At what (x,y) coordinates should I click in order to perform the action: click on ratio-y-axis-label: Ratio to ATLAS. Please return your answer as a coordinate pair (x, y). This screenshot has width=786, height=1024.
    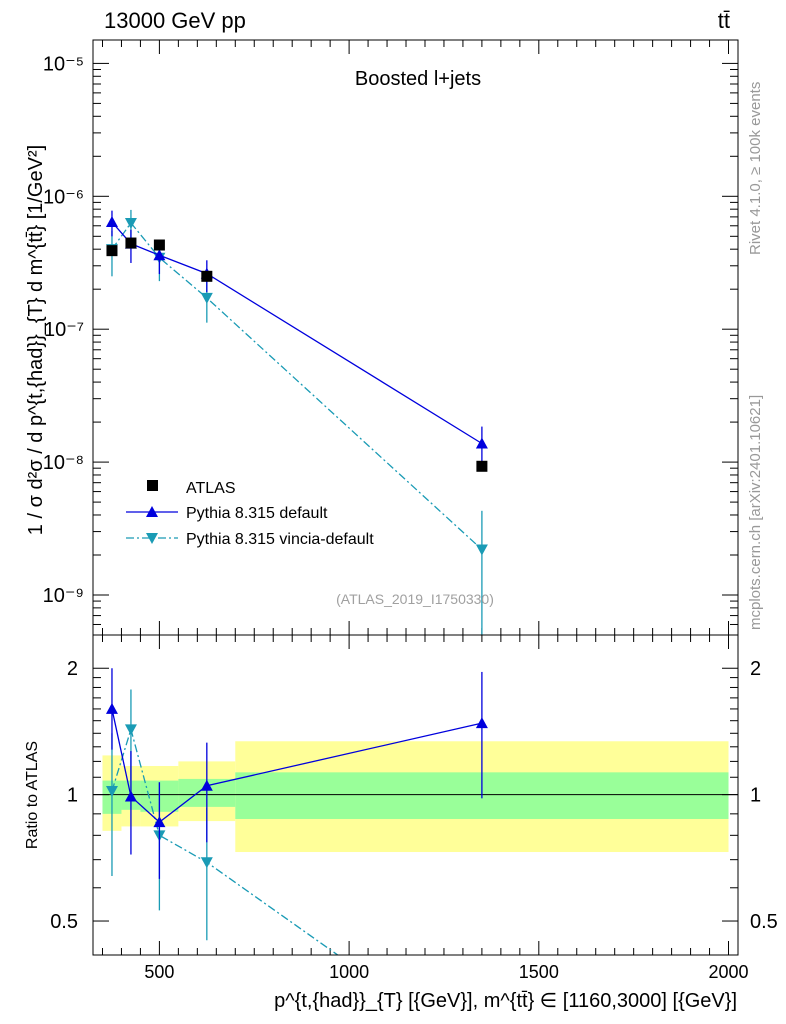
    Looking at the image, I should click on (32, 795).